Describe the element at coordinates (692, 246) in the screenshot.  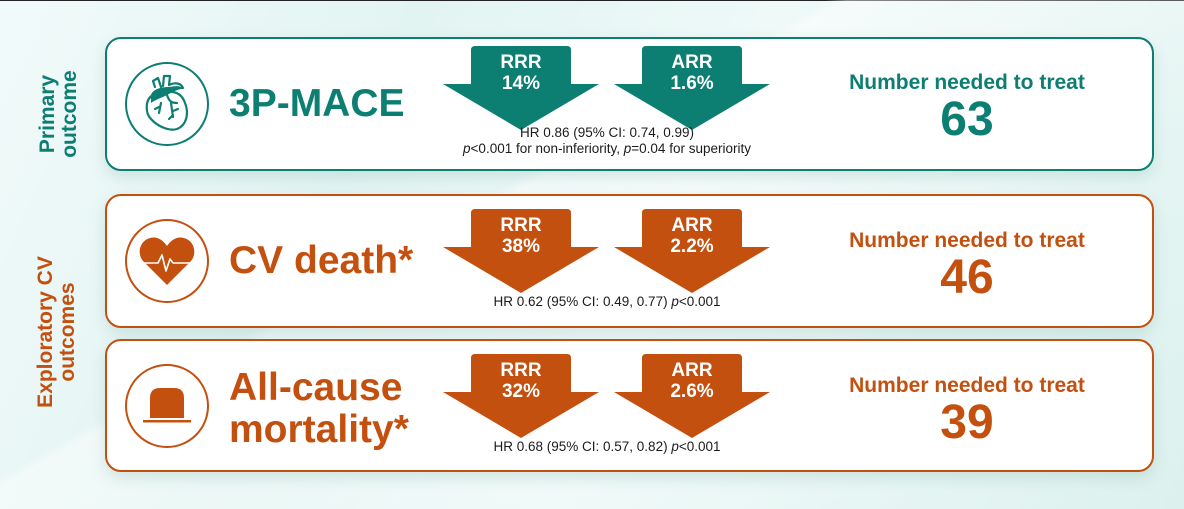
I see `arr-value: 2.2%` at that location.